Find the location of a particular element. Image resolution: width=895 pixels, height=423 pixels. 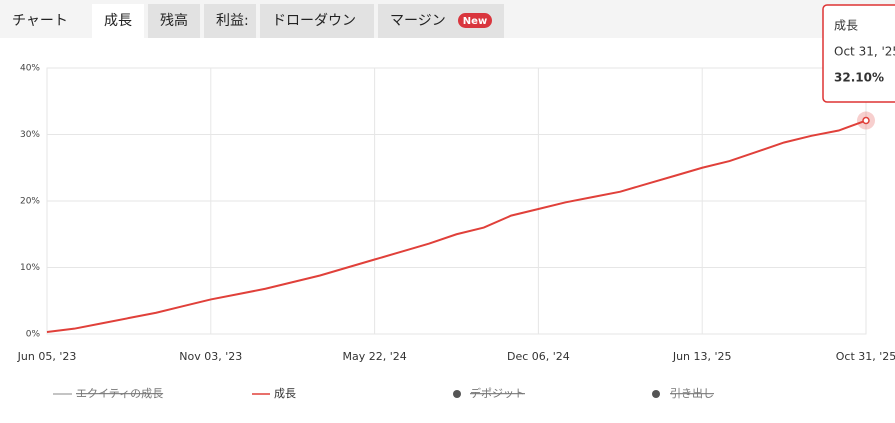

y-tick-label: 30% is located at coordinates (30, 135).